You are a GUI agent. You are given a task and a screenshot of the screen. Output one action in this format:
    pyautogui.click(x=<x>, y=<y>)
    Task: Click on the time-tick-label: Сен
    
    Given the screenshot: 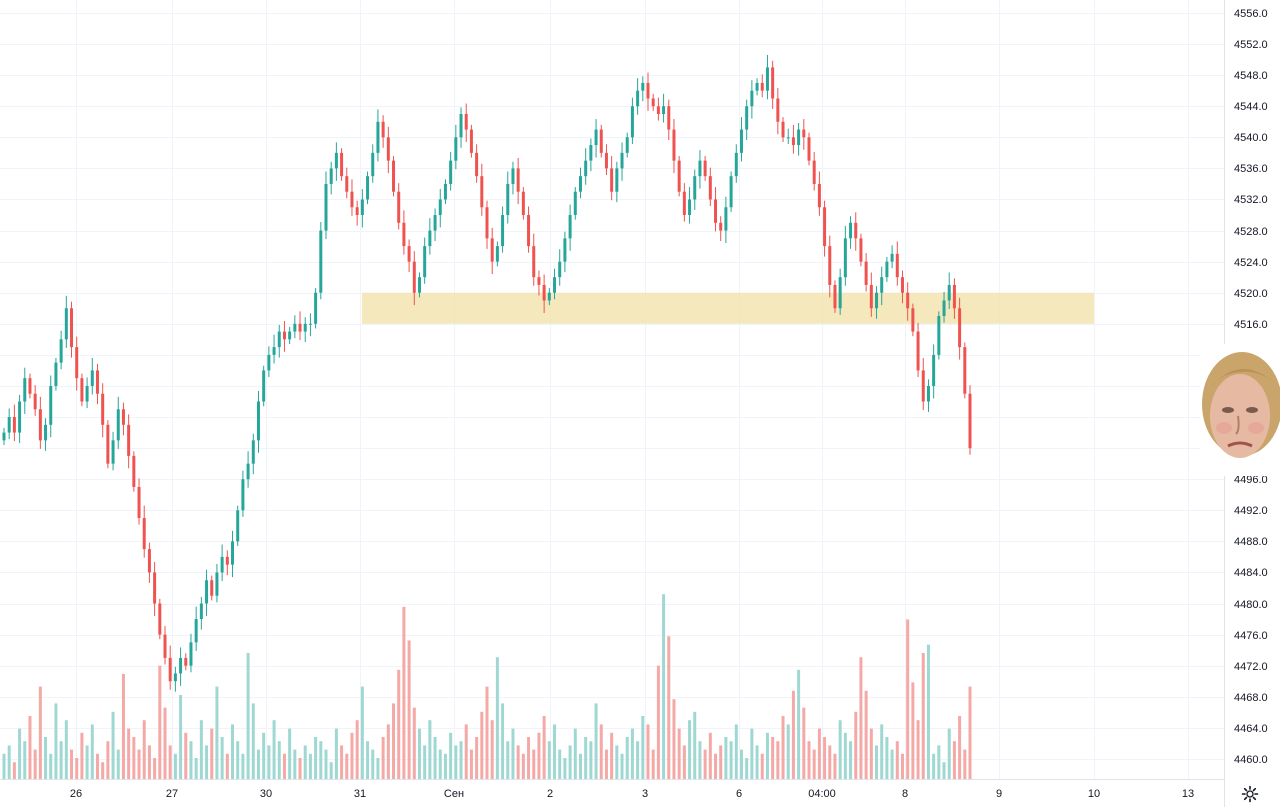 What is the action you would take?
    pyautogui.click(x=454, y=794)
    